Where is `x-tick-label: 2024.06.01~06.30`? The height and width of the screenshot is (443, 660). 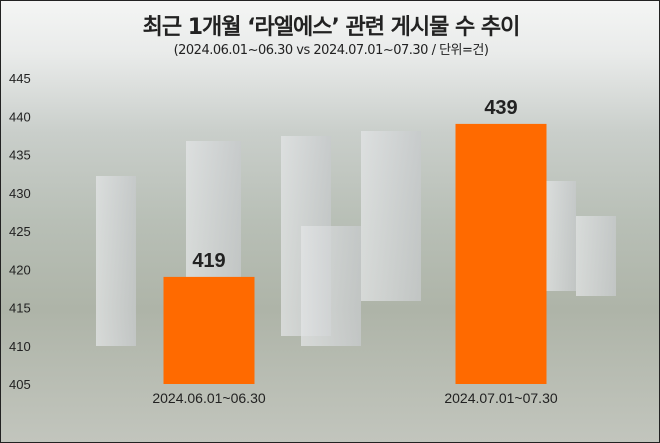
x-tick-label: 2024.06.01~06.30 is located at coordinates (208, 398).